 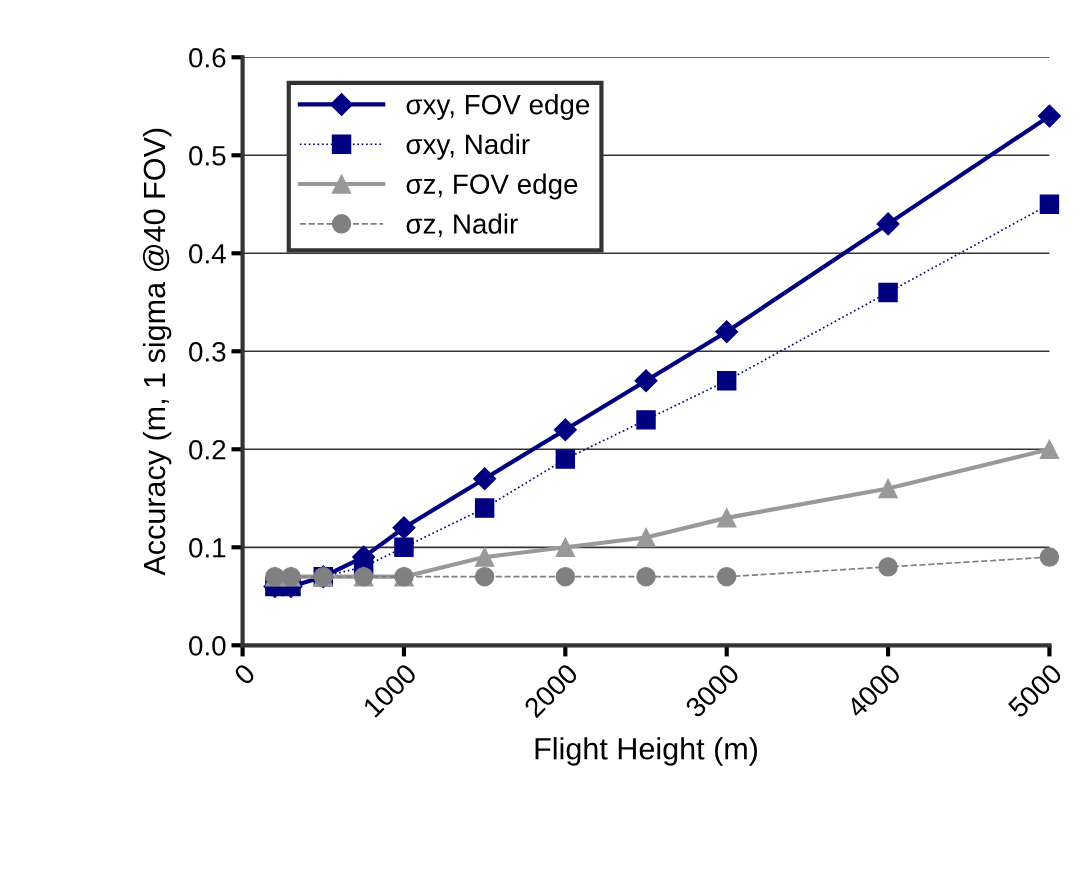 What do you see at coordinates (646, 751) in the screenshot?
I see `x-axis-title: Flight Height (m)` at bounding box center [646, 751].